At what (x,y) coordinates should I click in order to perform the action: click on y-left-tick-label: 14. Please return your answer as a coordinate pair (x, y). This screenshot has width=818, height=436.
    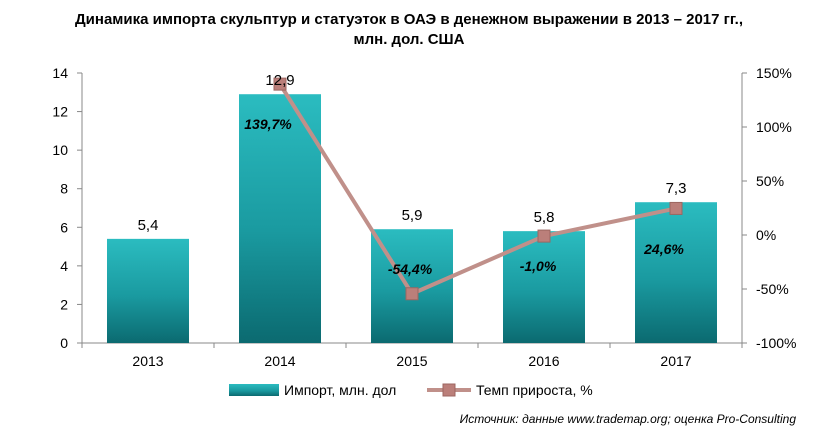
    Looking at the image, I should click on (60, 73).